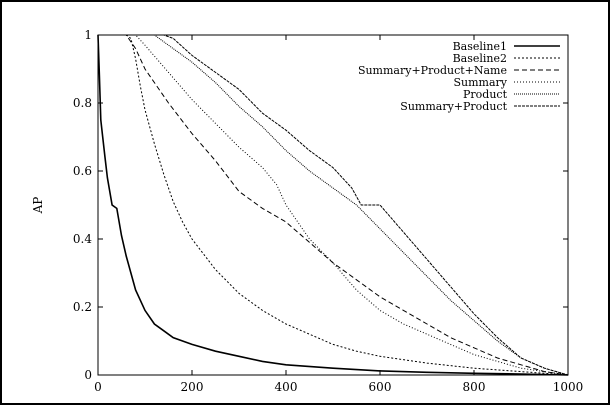 The image size is (610, 405). What do you see at coordinates (568, 387) in the screenshot?
I see `x-tick-label: 1000` at bounding box center [568, 387].